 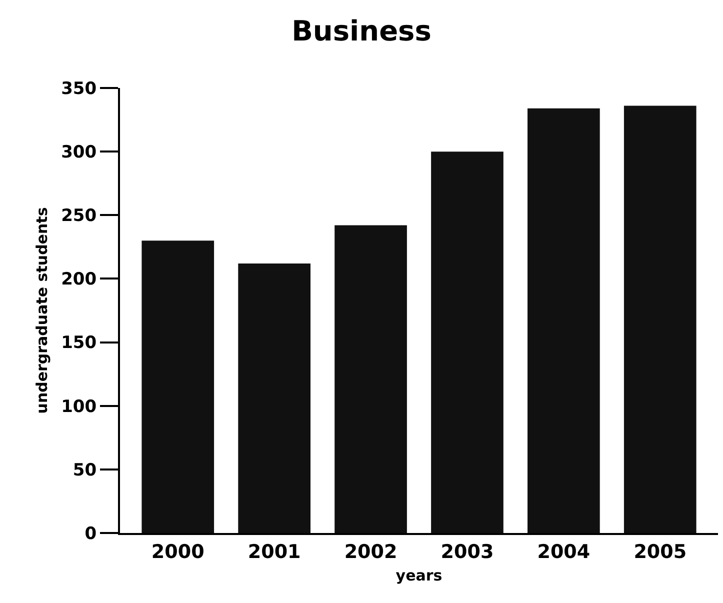 What do you see at coordinates (79, 216) in the screenshot?
I see `y-tick-label: 250` at bounding box center [79, 216].